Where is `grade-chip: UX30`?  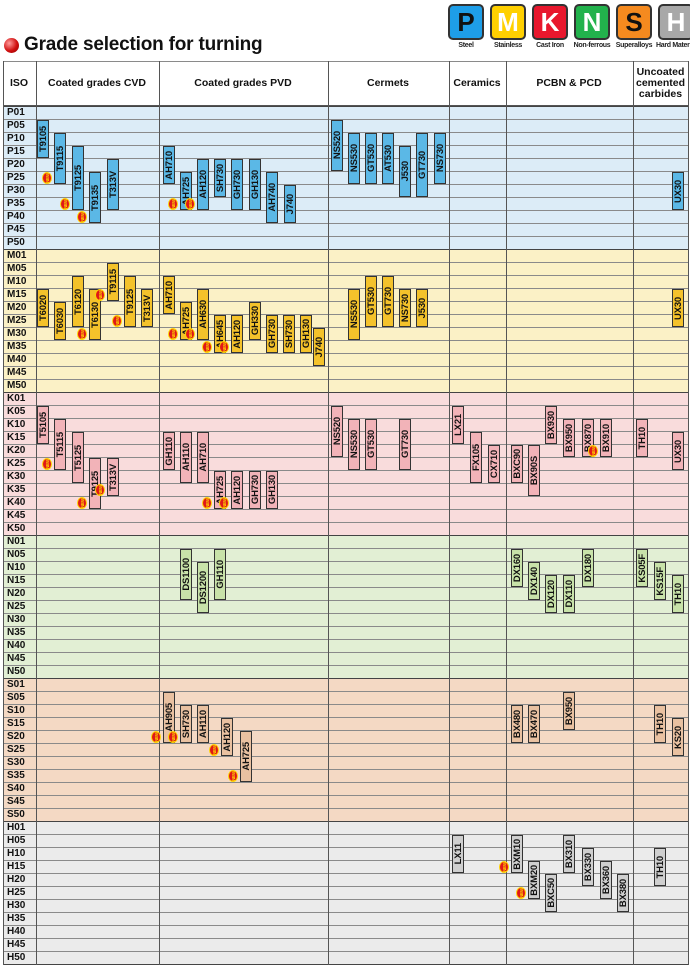
grade-chip: UX30 is located at coordinates (678, 191).